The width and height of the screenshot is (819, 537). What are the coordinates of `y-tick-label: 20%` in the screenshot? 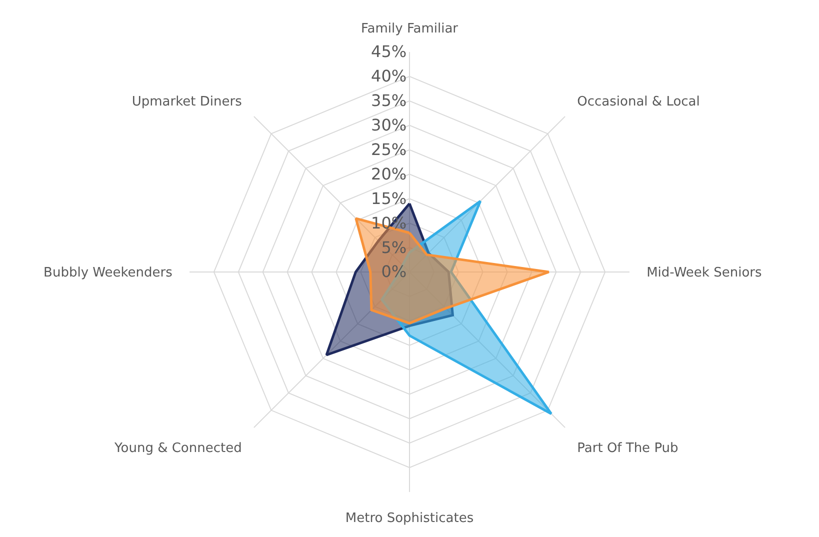 It's located at (389, 174).